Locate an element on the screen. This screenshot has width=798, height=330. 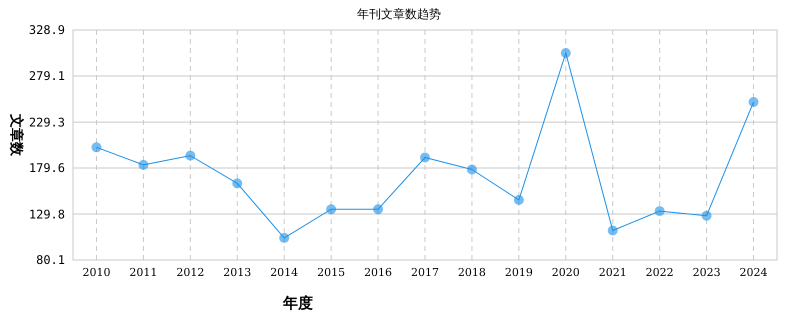
x-tick-label: 2020 is located at coordinates (566, 272).